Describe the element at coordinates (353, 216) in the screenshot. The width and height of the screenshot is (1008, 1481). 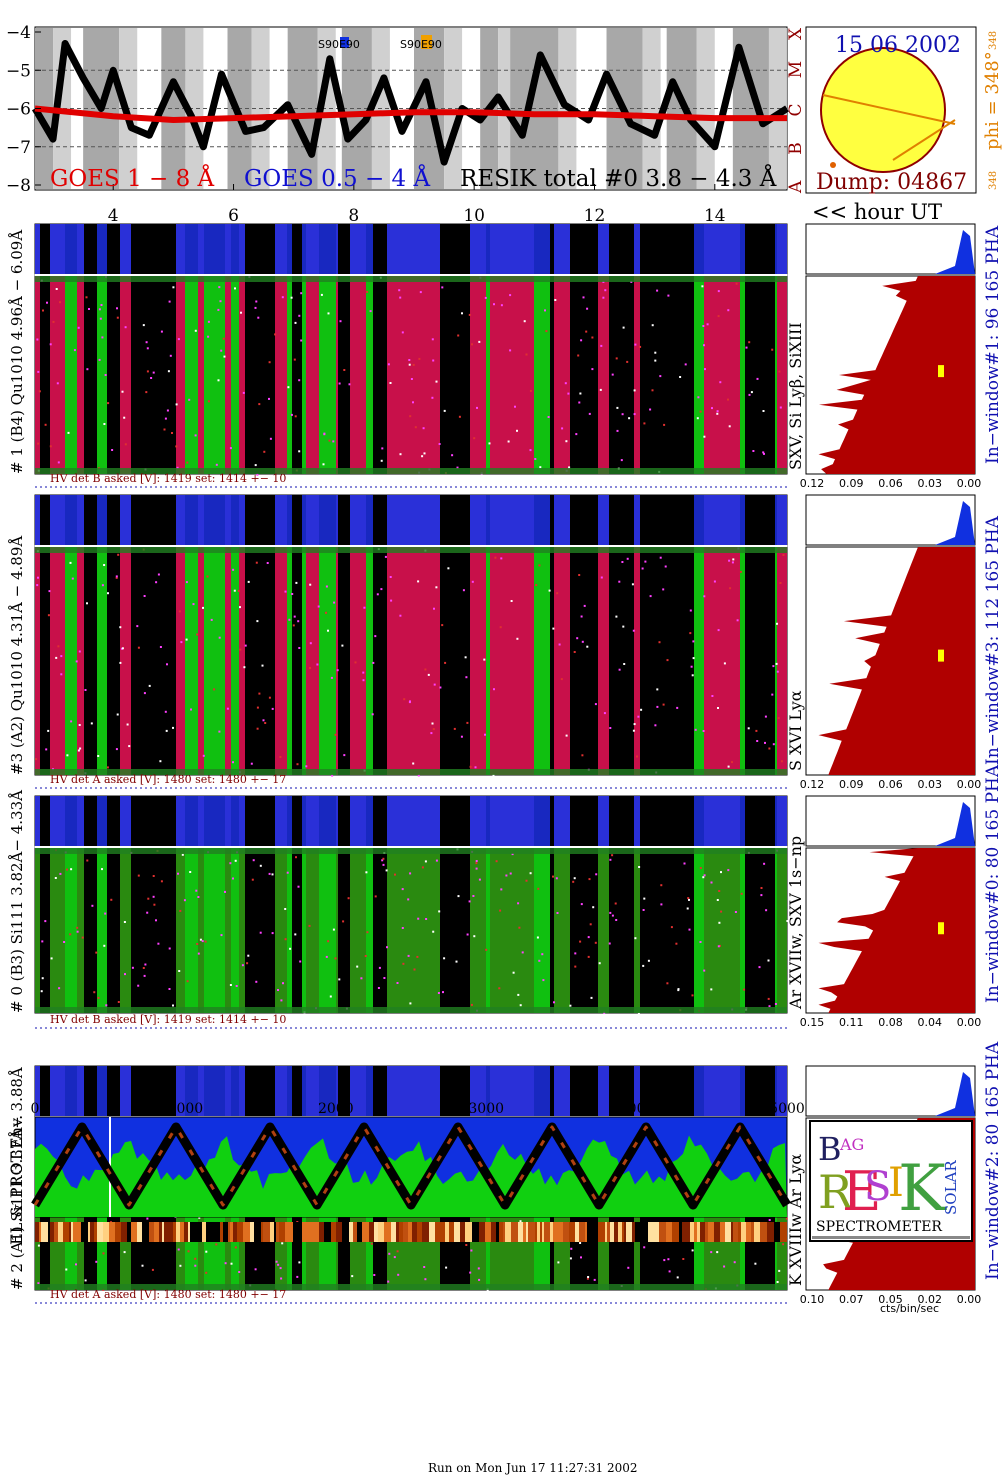
I see `x-tick-label: 8` at that location.